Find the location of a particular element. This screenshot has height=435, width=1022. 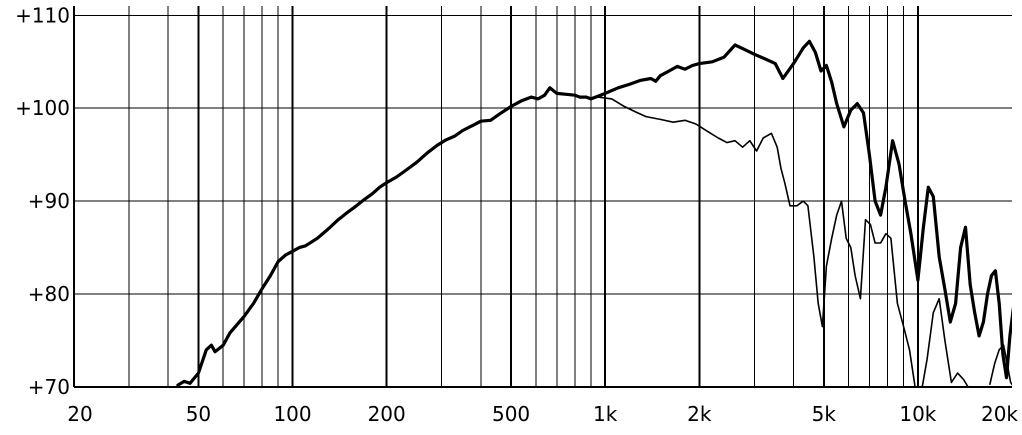

x-tick-label: 20k is located at coordinates (999, 414).